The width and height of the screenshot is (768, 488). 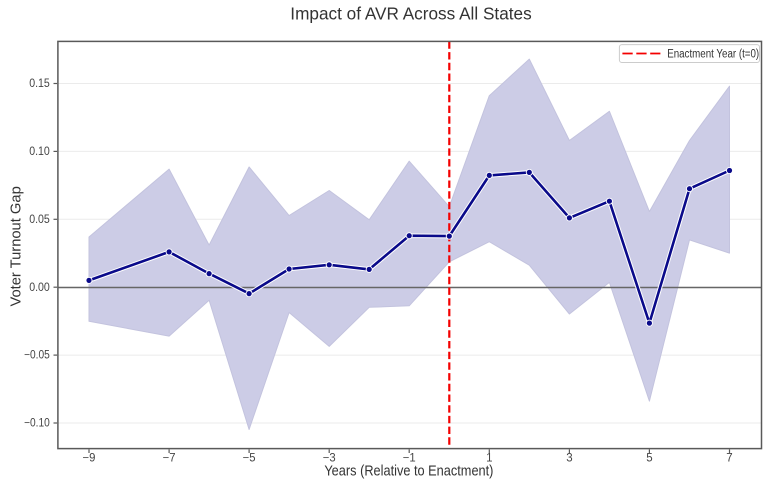 What do you see at coordinates (37, 356) in the screenshot?
I see `svg-text: −0.05` at bounding box center [37, 356].